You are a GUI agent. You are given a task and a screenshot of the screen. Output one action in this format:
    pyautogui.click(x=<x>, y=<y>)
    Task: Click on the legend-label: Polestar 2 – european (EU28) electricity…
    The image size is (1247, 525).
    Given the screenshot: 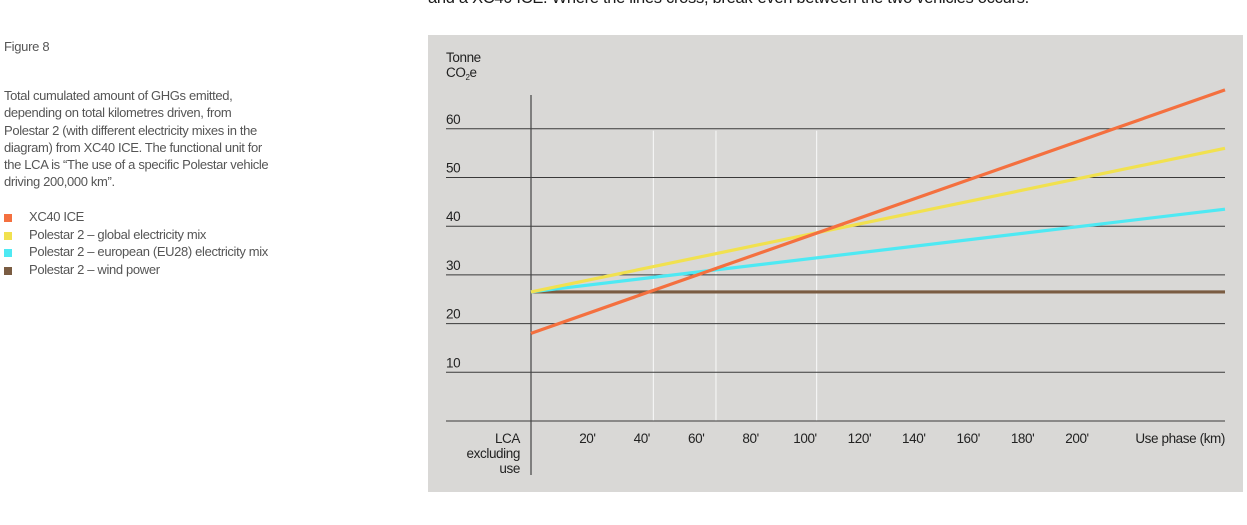 What is the action you would take?
    pyautogui.click(x=148, y=251)
    